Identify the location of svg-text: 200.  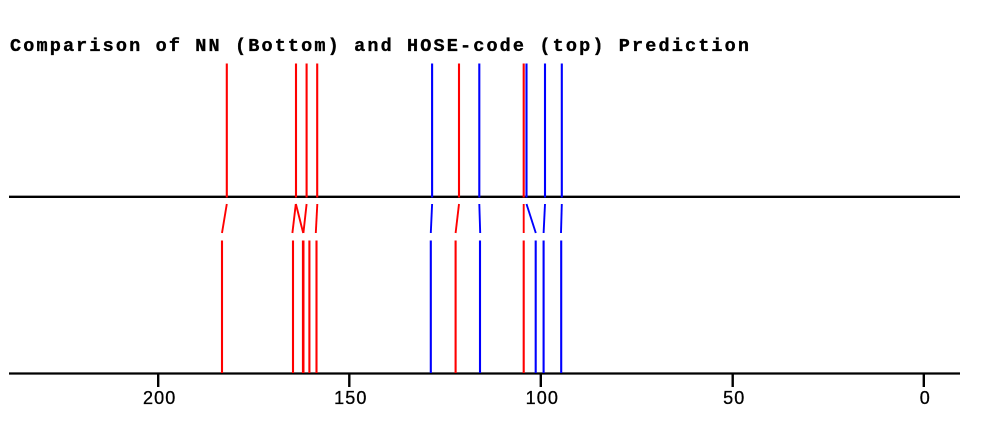
(159, 398).